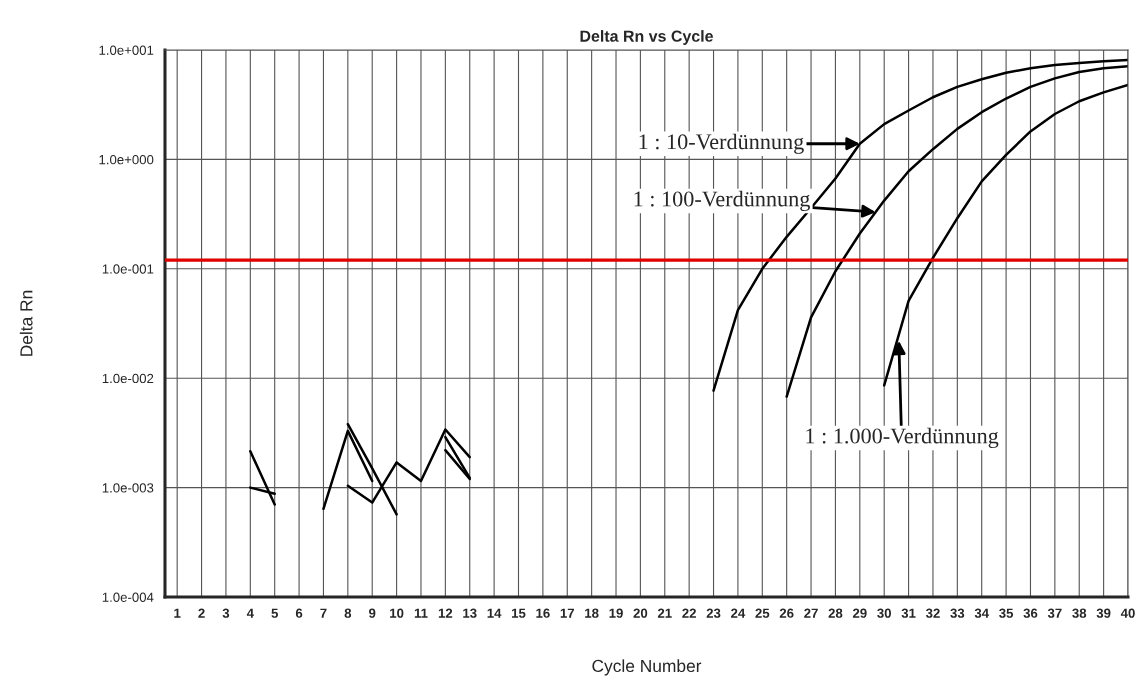  What do you see at coordinates (445, 613) in the screenshot?
I see `x-tick-label: 12` at bounding box center [445, 613].